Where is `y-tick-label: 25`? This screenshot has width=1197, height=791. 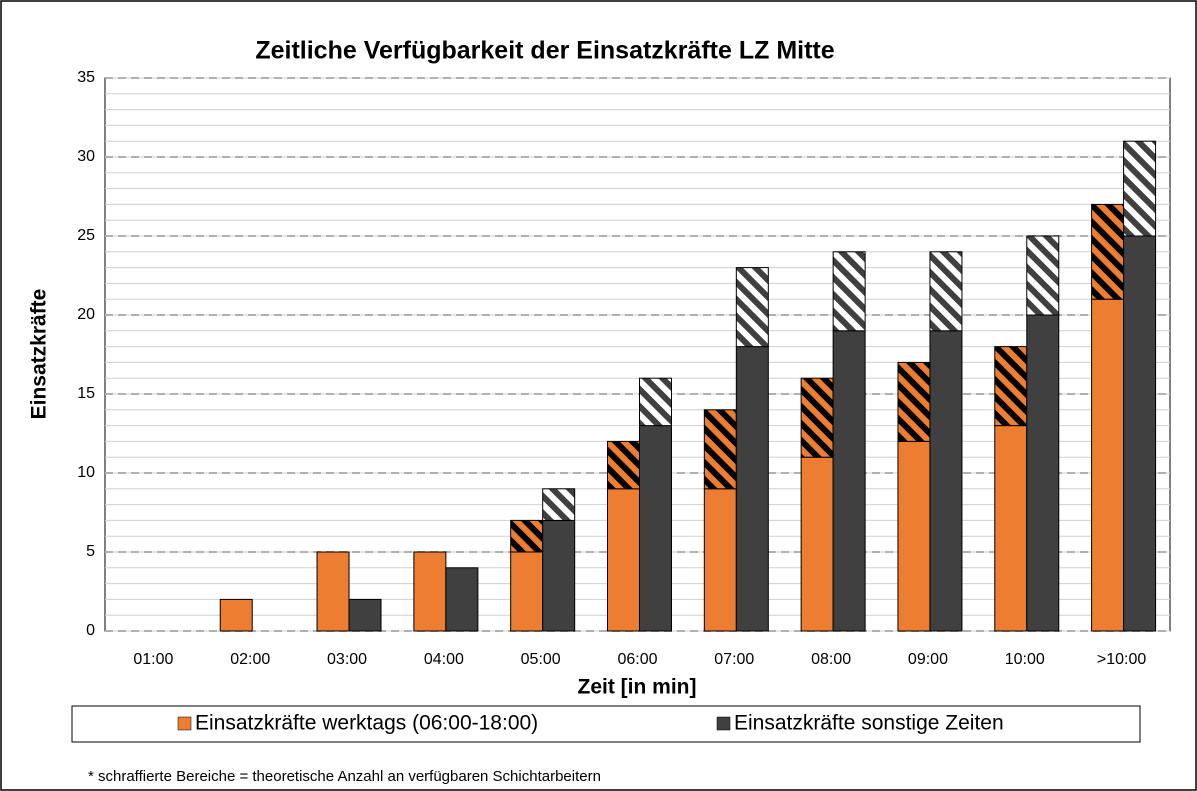
y-tick-label: 25 is located at coordinates (86, 235).